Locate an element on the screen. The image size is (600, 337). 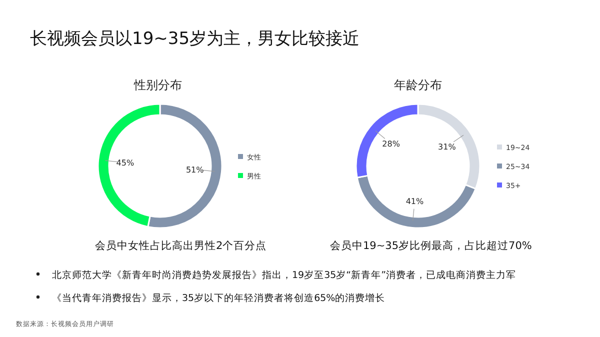
data-label: 31% is located at coordinates (447, 147).